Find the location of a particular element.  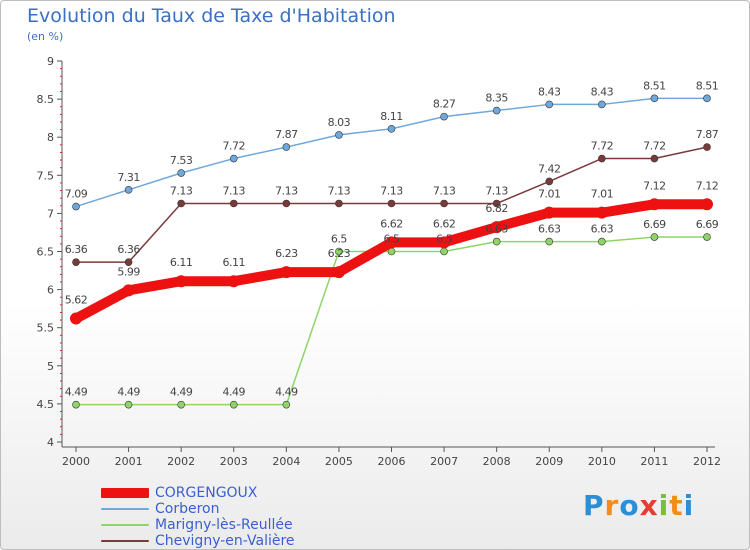

y-tick-label: 5.5 is located at coordinates (46, 328).